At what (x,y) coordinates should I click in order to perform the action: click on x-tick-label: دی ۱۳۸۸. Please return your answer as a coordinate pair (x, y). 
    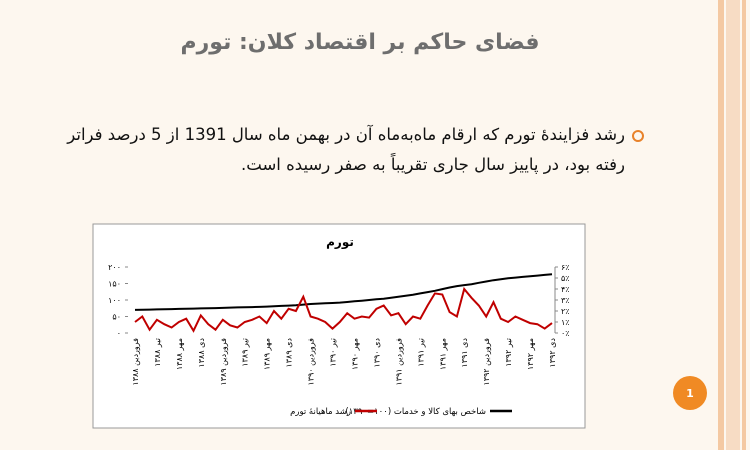
    Looking at the image, I should click on (201, 353).